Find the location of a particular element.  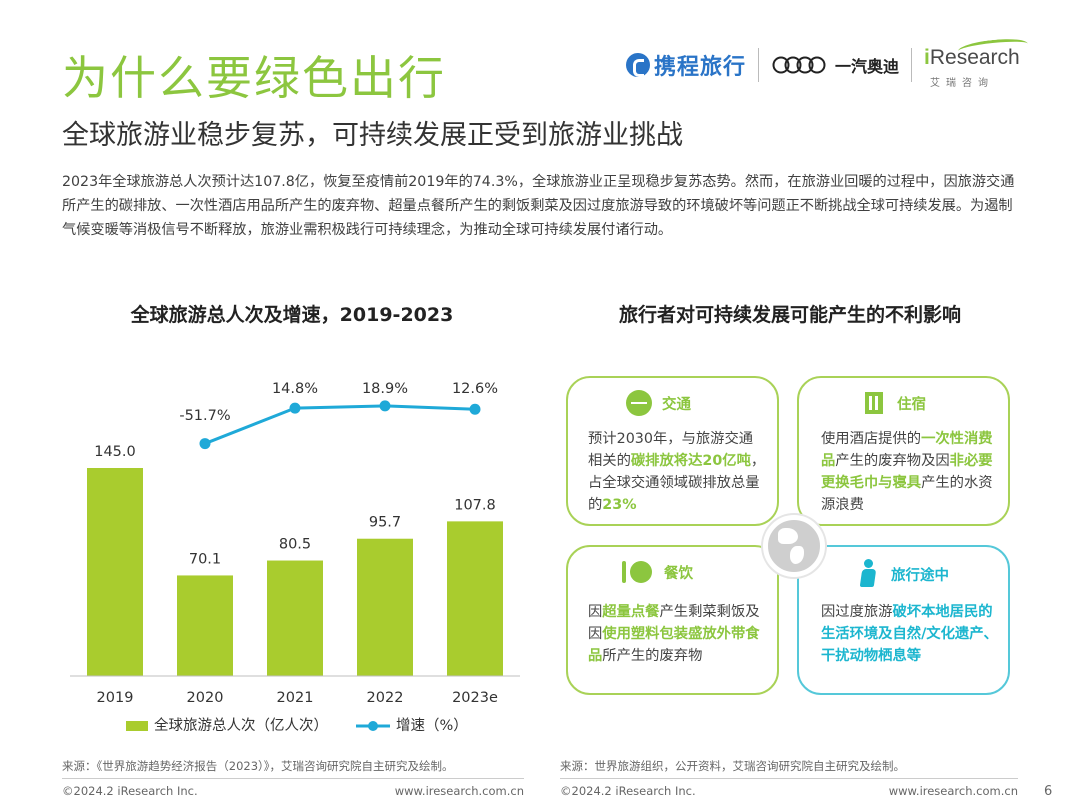

logo-bar: 携程旅行 一汽奥迪 iResearch 艾瑞咨询 is located at coordinates (827, 63).